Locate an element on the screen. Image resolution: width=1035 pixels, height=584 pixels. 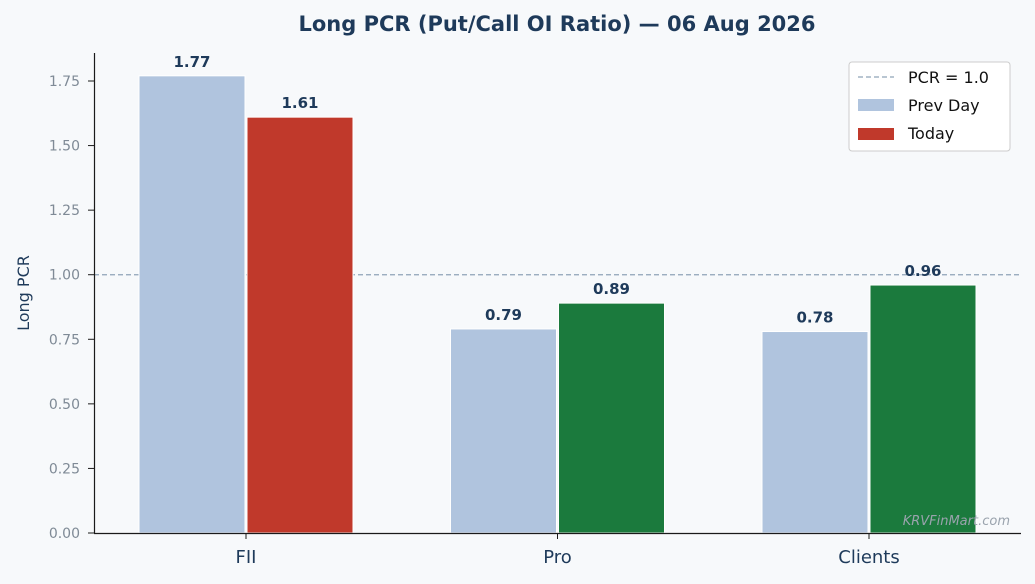
y-axis-label: Long PCR is located at coordinates (23, 293).